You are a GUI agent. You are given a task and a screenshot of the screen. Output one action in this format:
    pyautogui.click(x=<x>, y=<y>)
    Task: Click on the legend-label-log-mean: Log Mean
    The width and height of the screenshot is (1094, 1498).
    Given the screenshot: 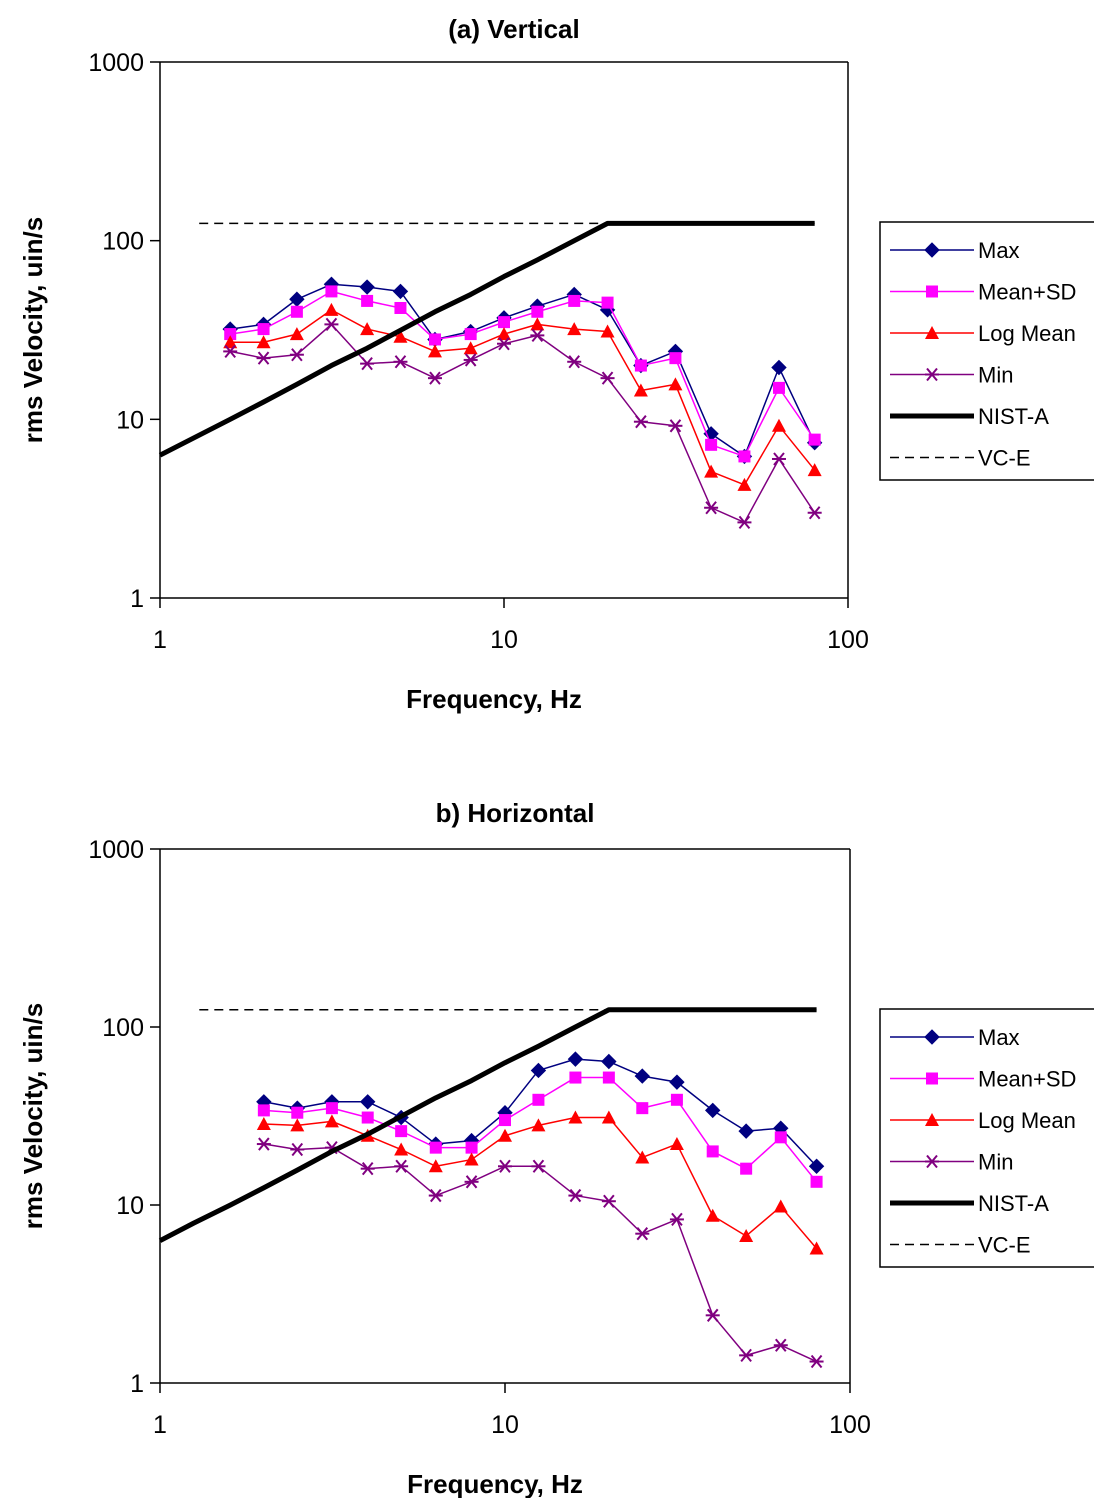 What is the action you would take?
    pyautogui.click(x=1027, y=1120)
    